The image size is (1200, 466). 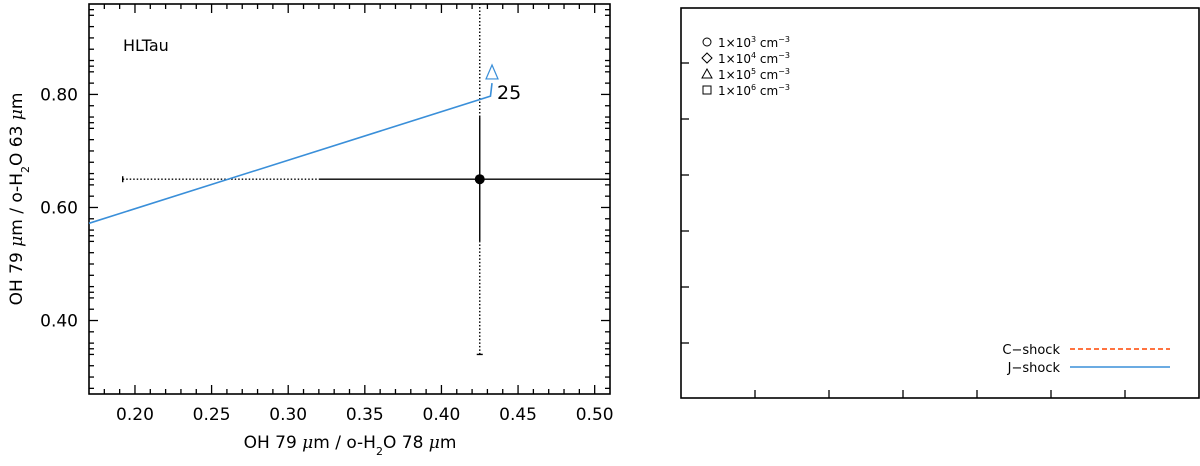 What do you see at coordinates (754, 58) in the screenshot?
I see `legend-density-label: 1×104 cm−3` at bounding box center [754, 58].